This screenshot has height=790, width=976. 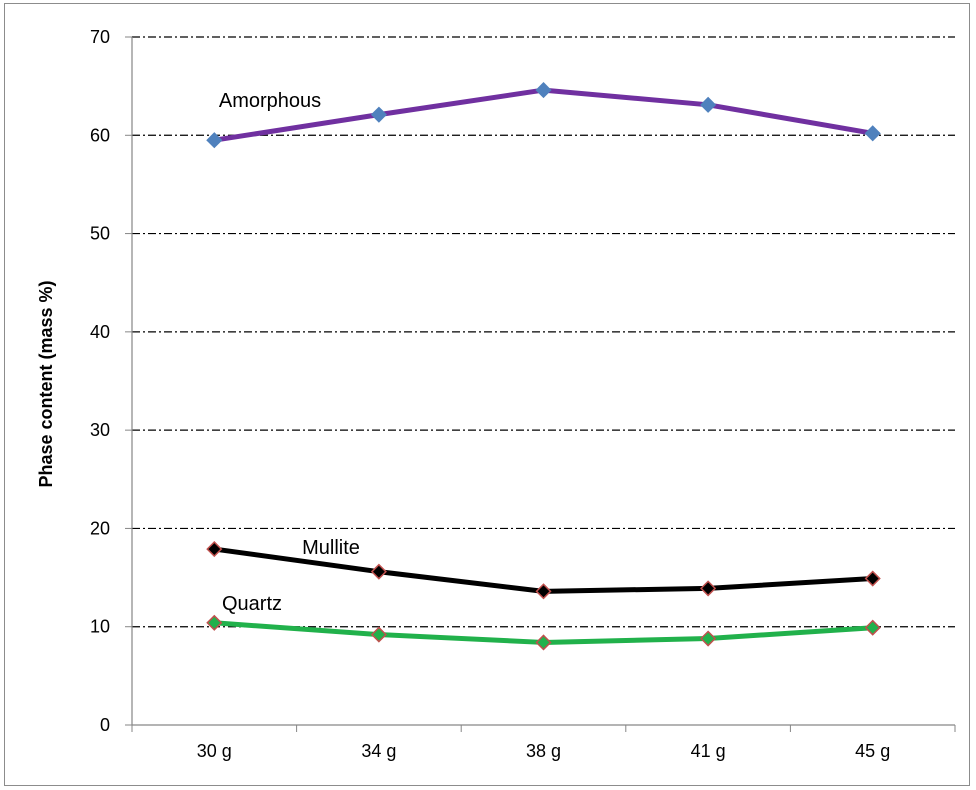 I want to click on y-tick-label: 40, so click(x=100, y=332).